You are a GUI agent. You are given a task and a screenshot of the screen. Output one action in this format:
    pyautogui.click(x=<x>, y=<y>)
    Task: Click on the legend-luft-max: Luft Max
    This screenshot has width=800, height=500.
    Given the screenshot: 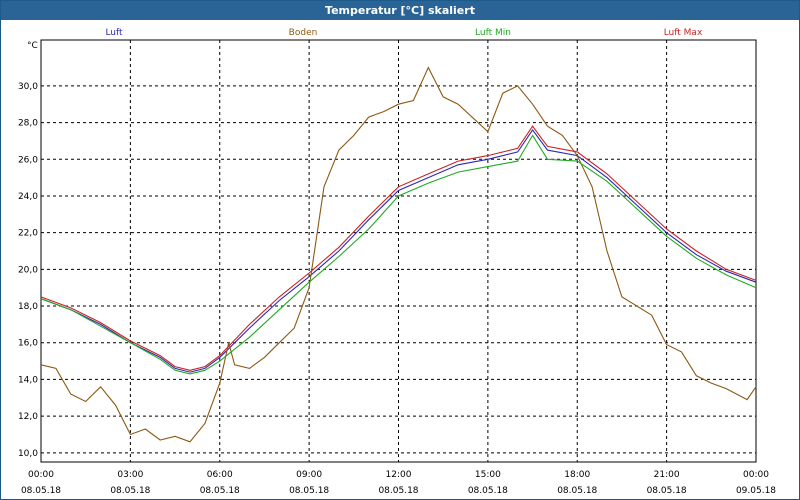 What is the action you would take?
    pyautogui.click(x=683, y=33)
    